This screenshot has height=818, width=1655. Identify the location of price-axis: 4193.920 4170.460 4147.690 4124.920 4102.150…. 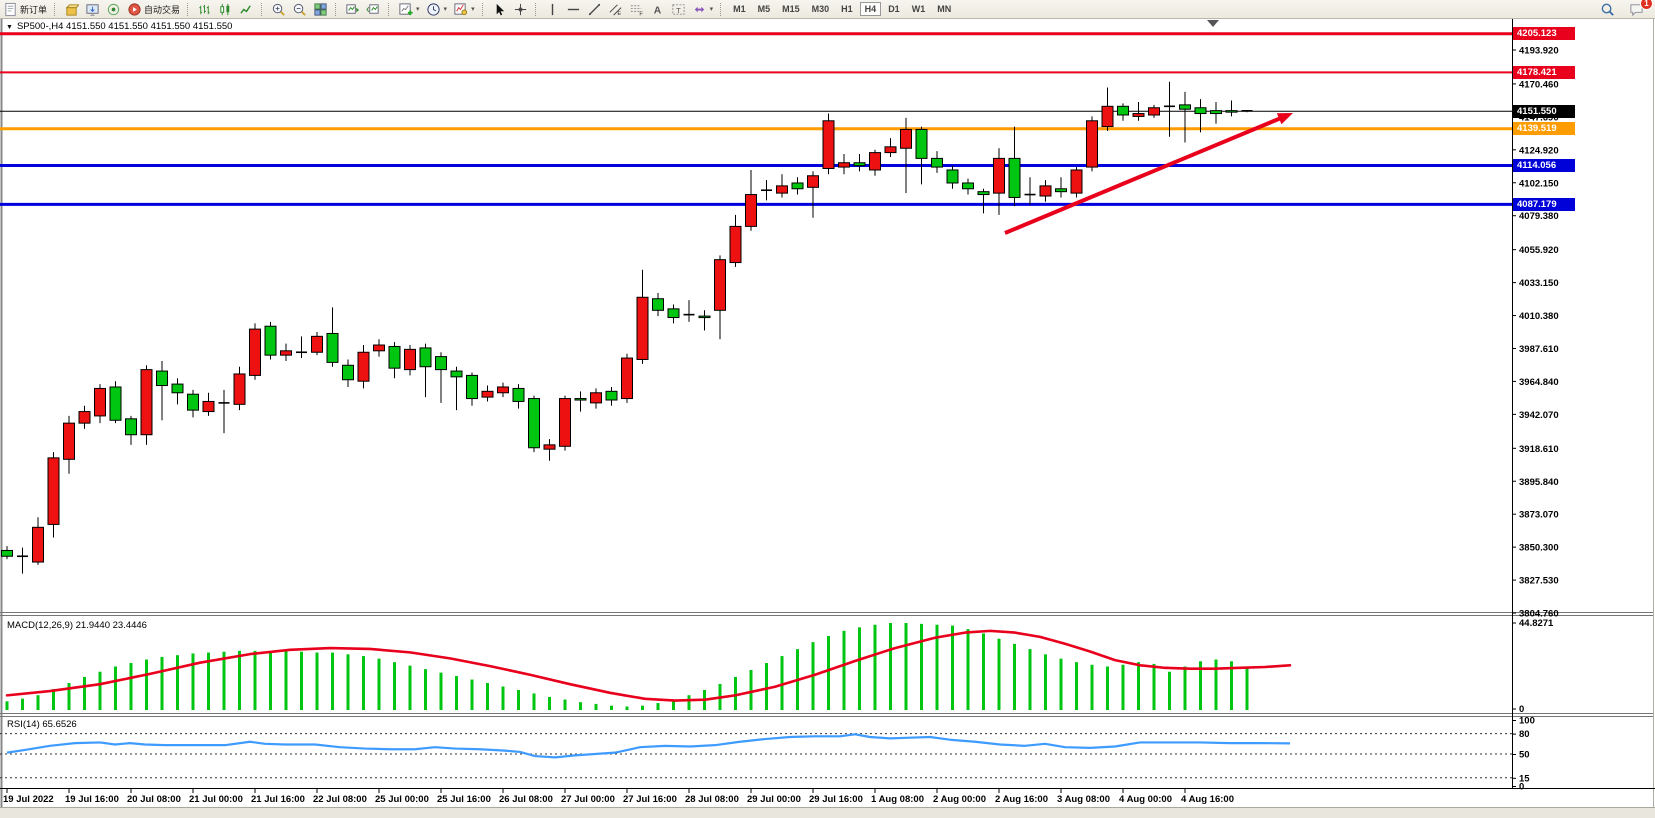
(1535, 333).